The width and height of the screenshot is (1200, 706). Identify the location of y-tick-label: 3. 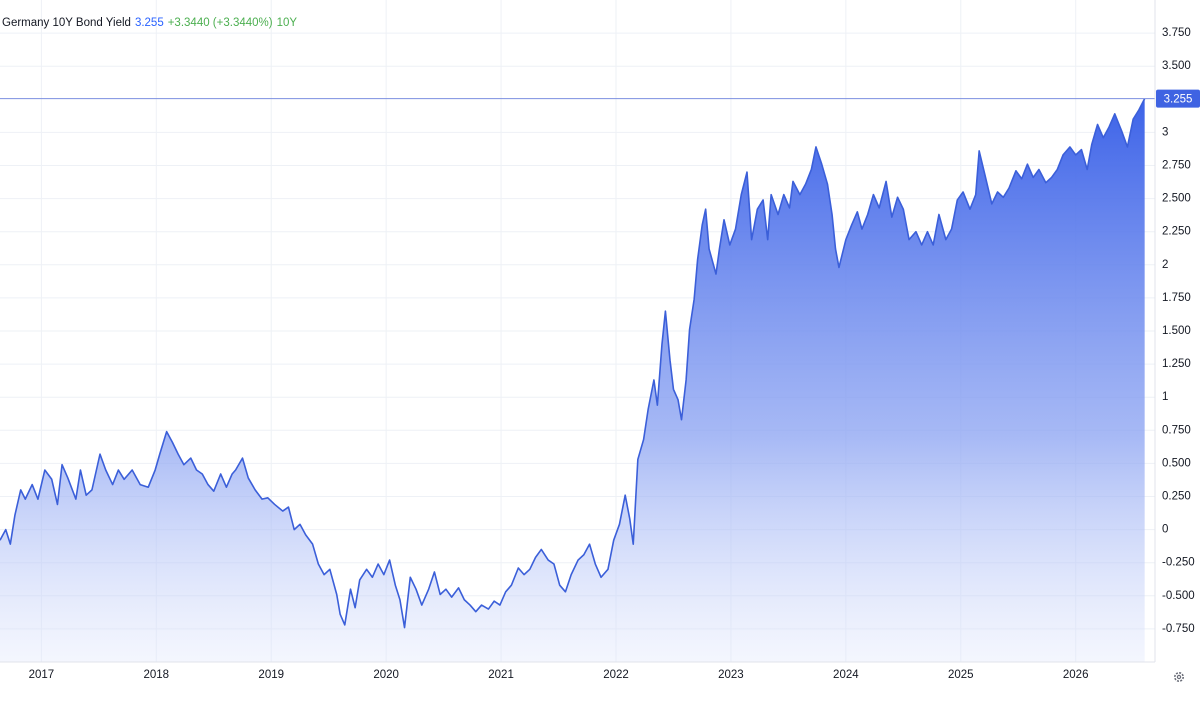
(1165, 132).